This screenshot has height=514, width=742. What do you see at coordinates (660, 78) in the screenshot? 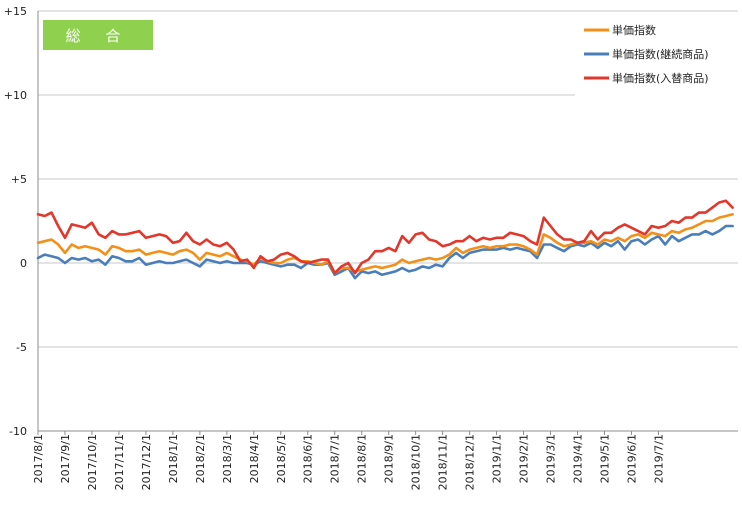
I see `legend-label: 単価指数(入替商品)` at bounding box center [660, 78].